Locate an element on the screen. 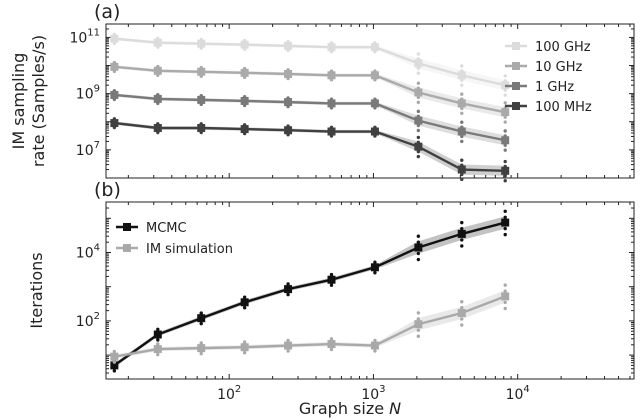  x-tick-label: 10² is located at coordinates (229, 393).